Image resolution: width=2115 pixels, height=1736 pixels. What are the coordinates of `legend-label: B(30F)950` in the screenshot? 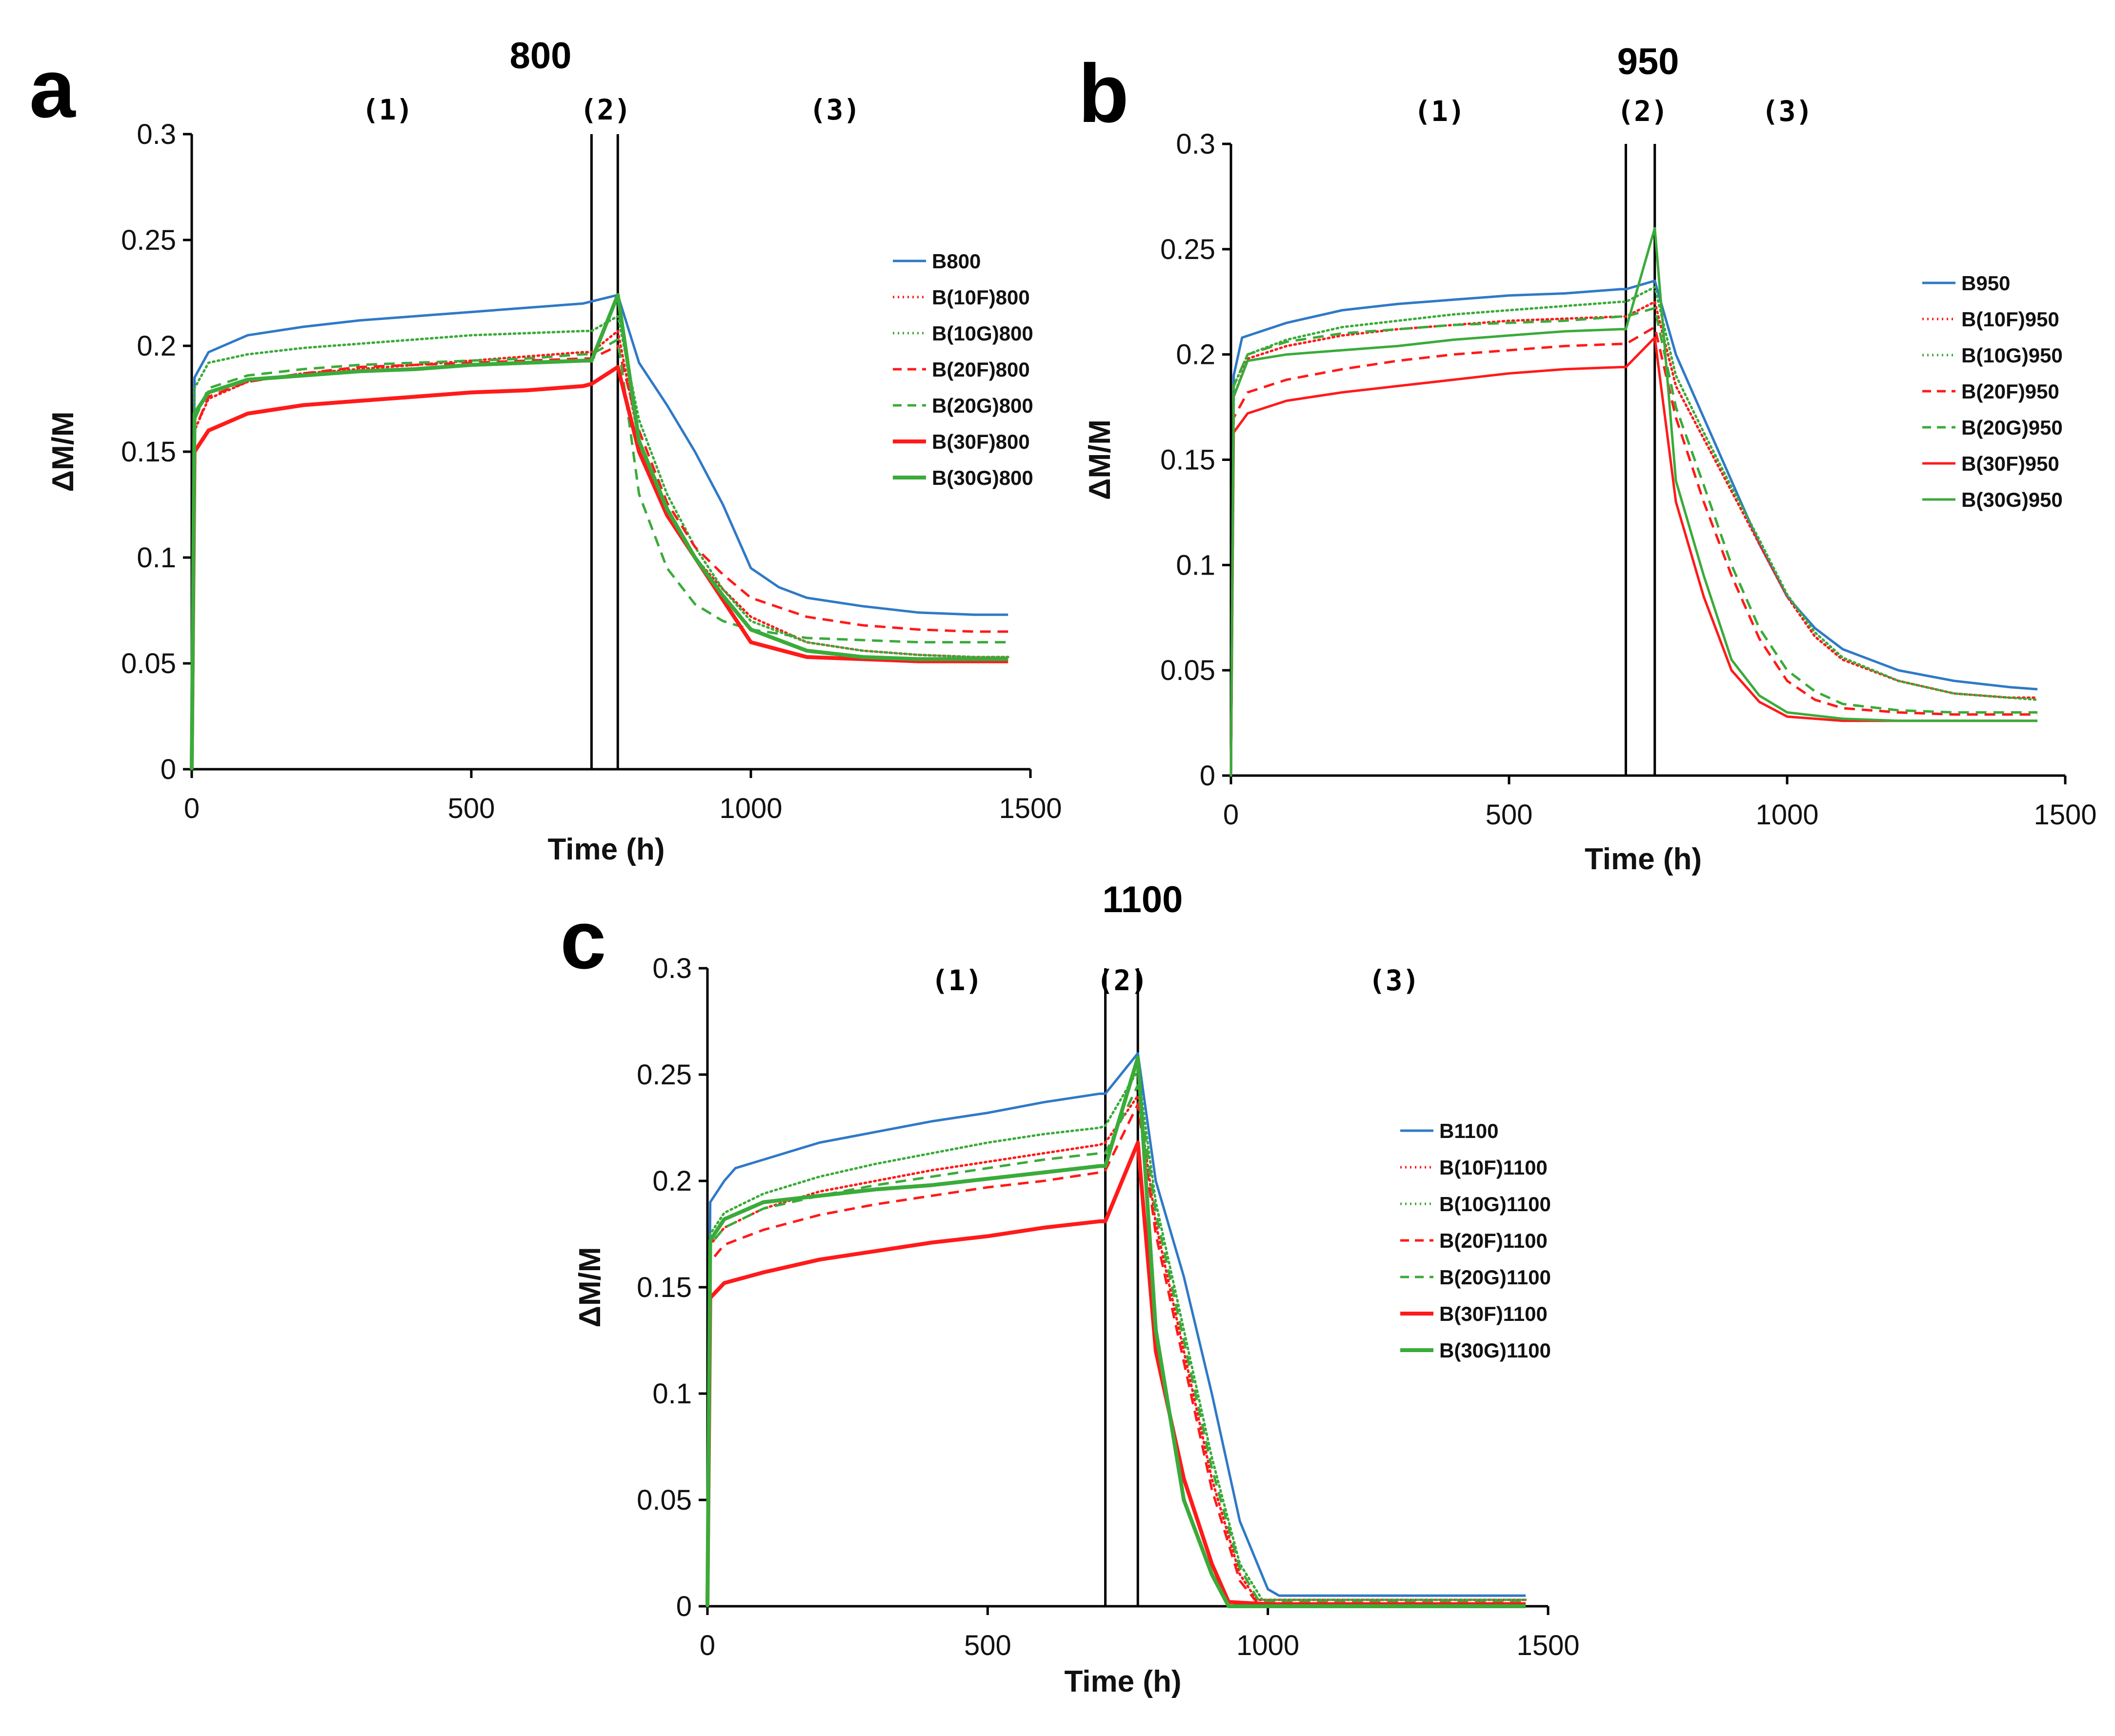 It's located at (2010, 463).